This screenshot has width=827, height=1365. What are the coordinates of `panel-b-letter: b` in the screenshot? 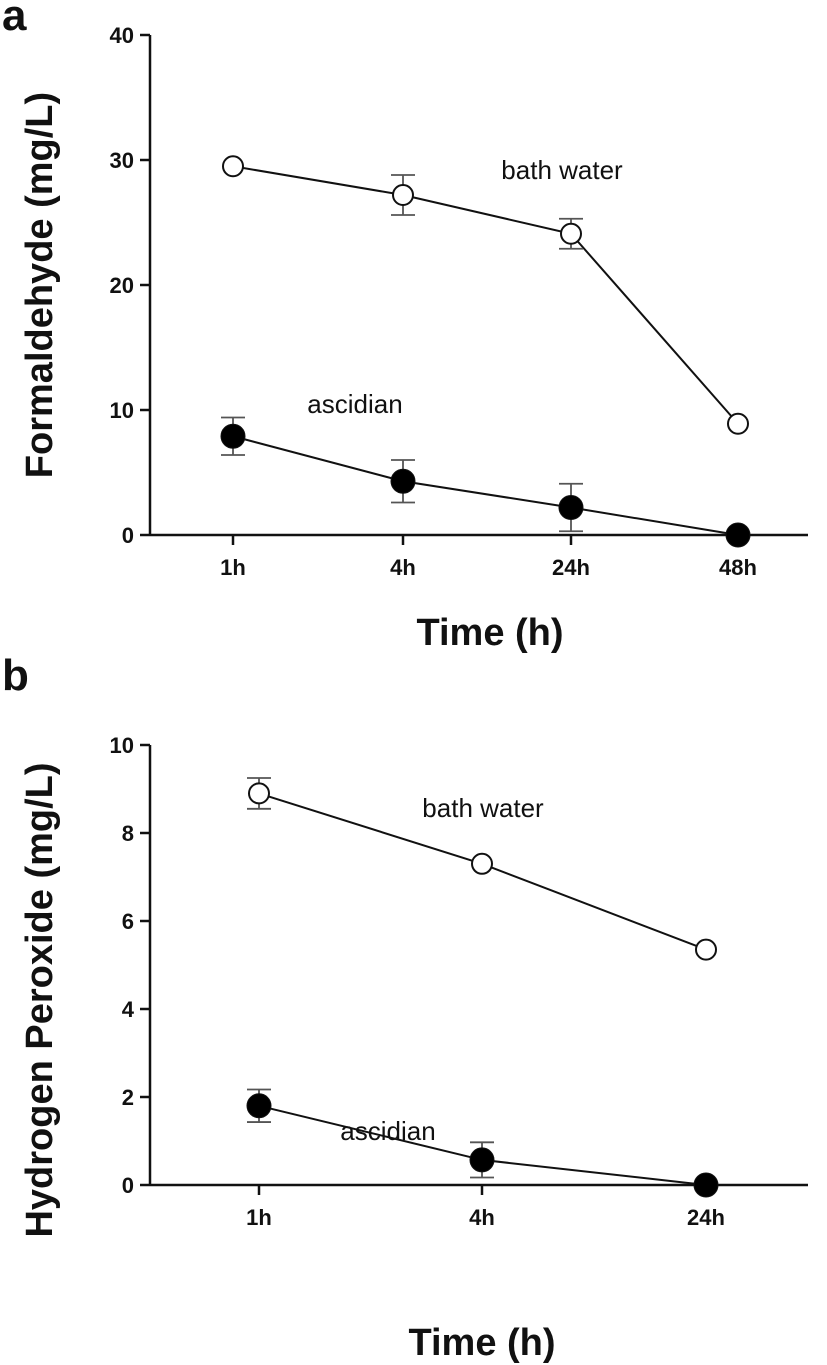 It's located at (15, 675).